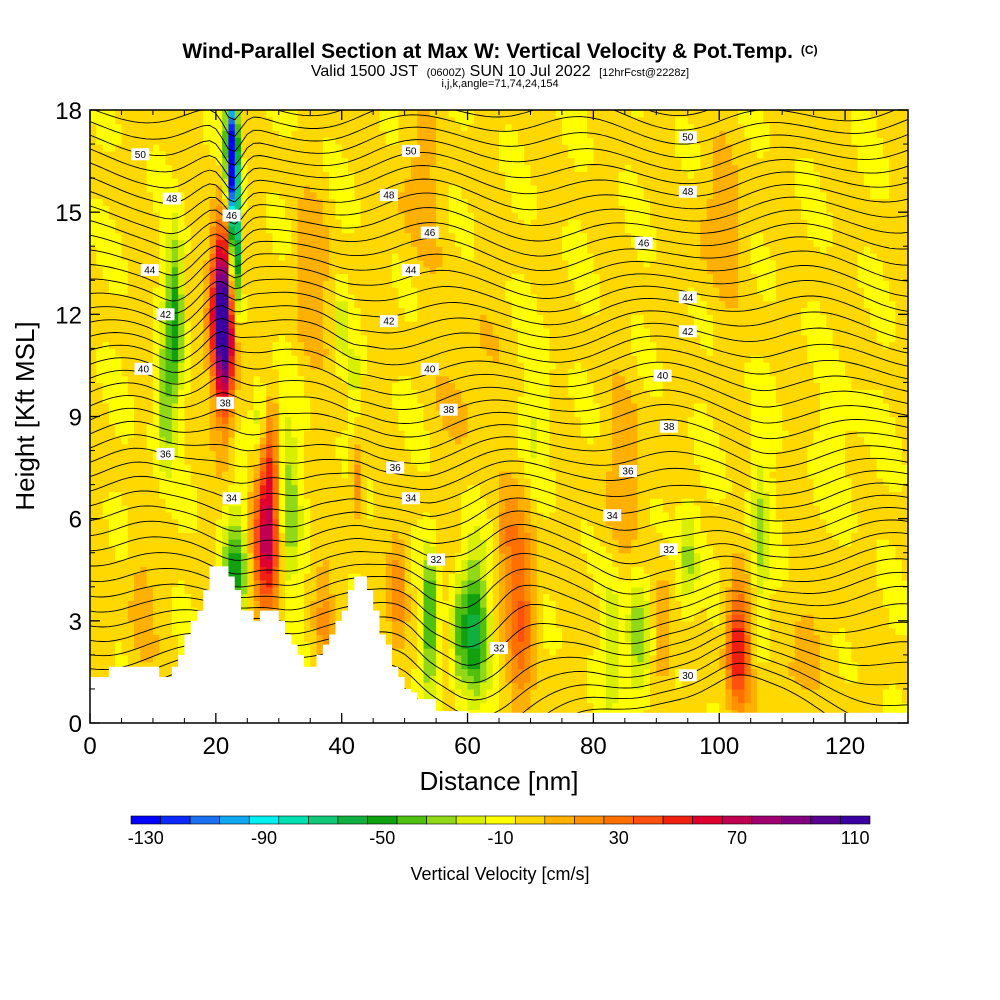  Describe the element at coordinates (411, 271) in the screenshot. I see `theta-label-text: 44` at that location.